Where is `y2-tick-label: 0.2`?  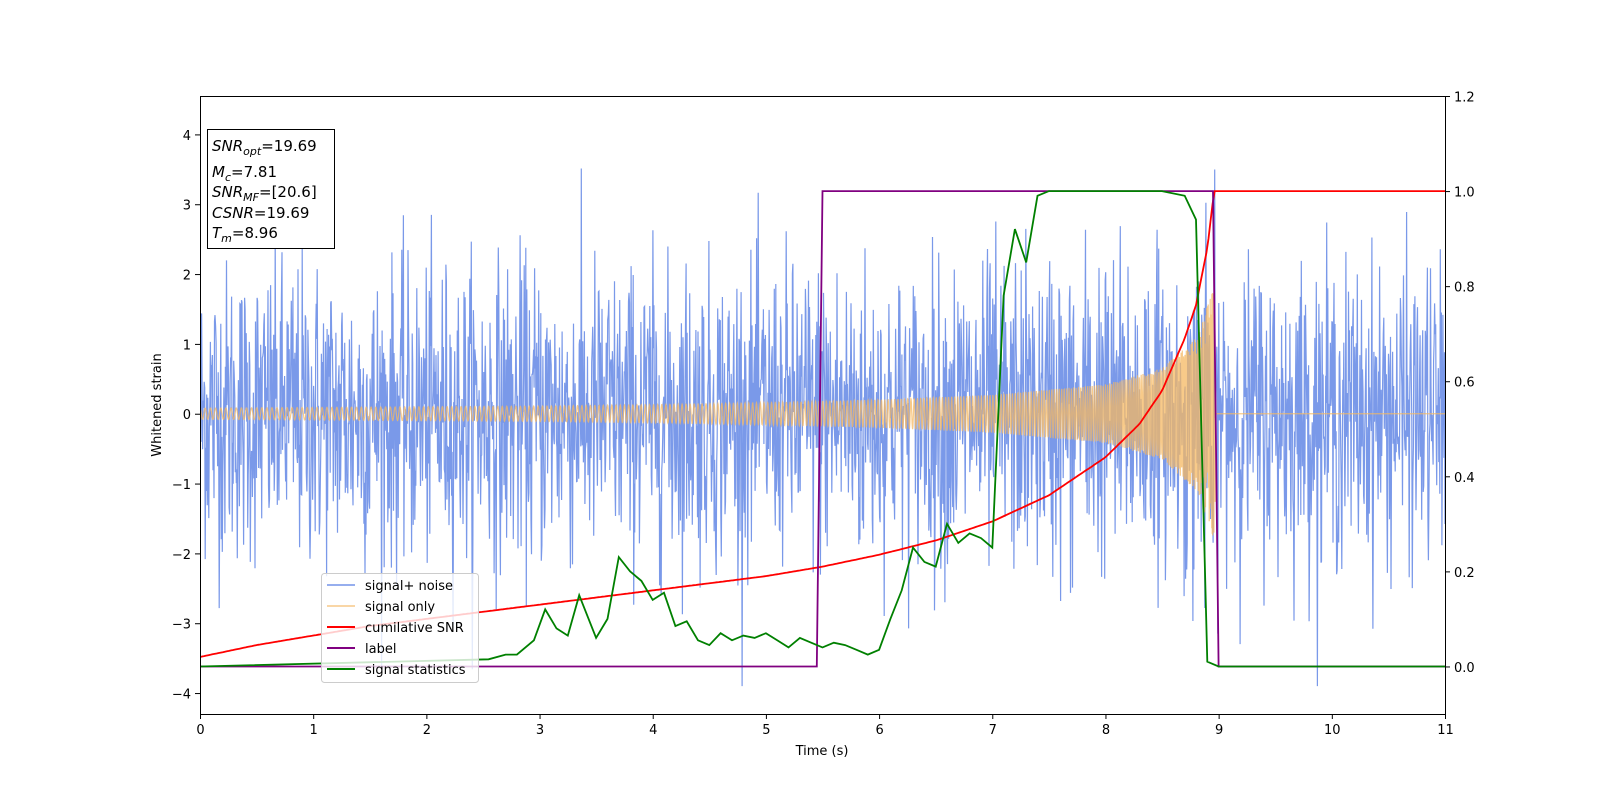 y2-tick-label: 0.2 is located at coordinates (1464, 573).